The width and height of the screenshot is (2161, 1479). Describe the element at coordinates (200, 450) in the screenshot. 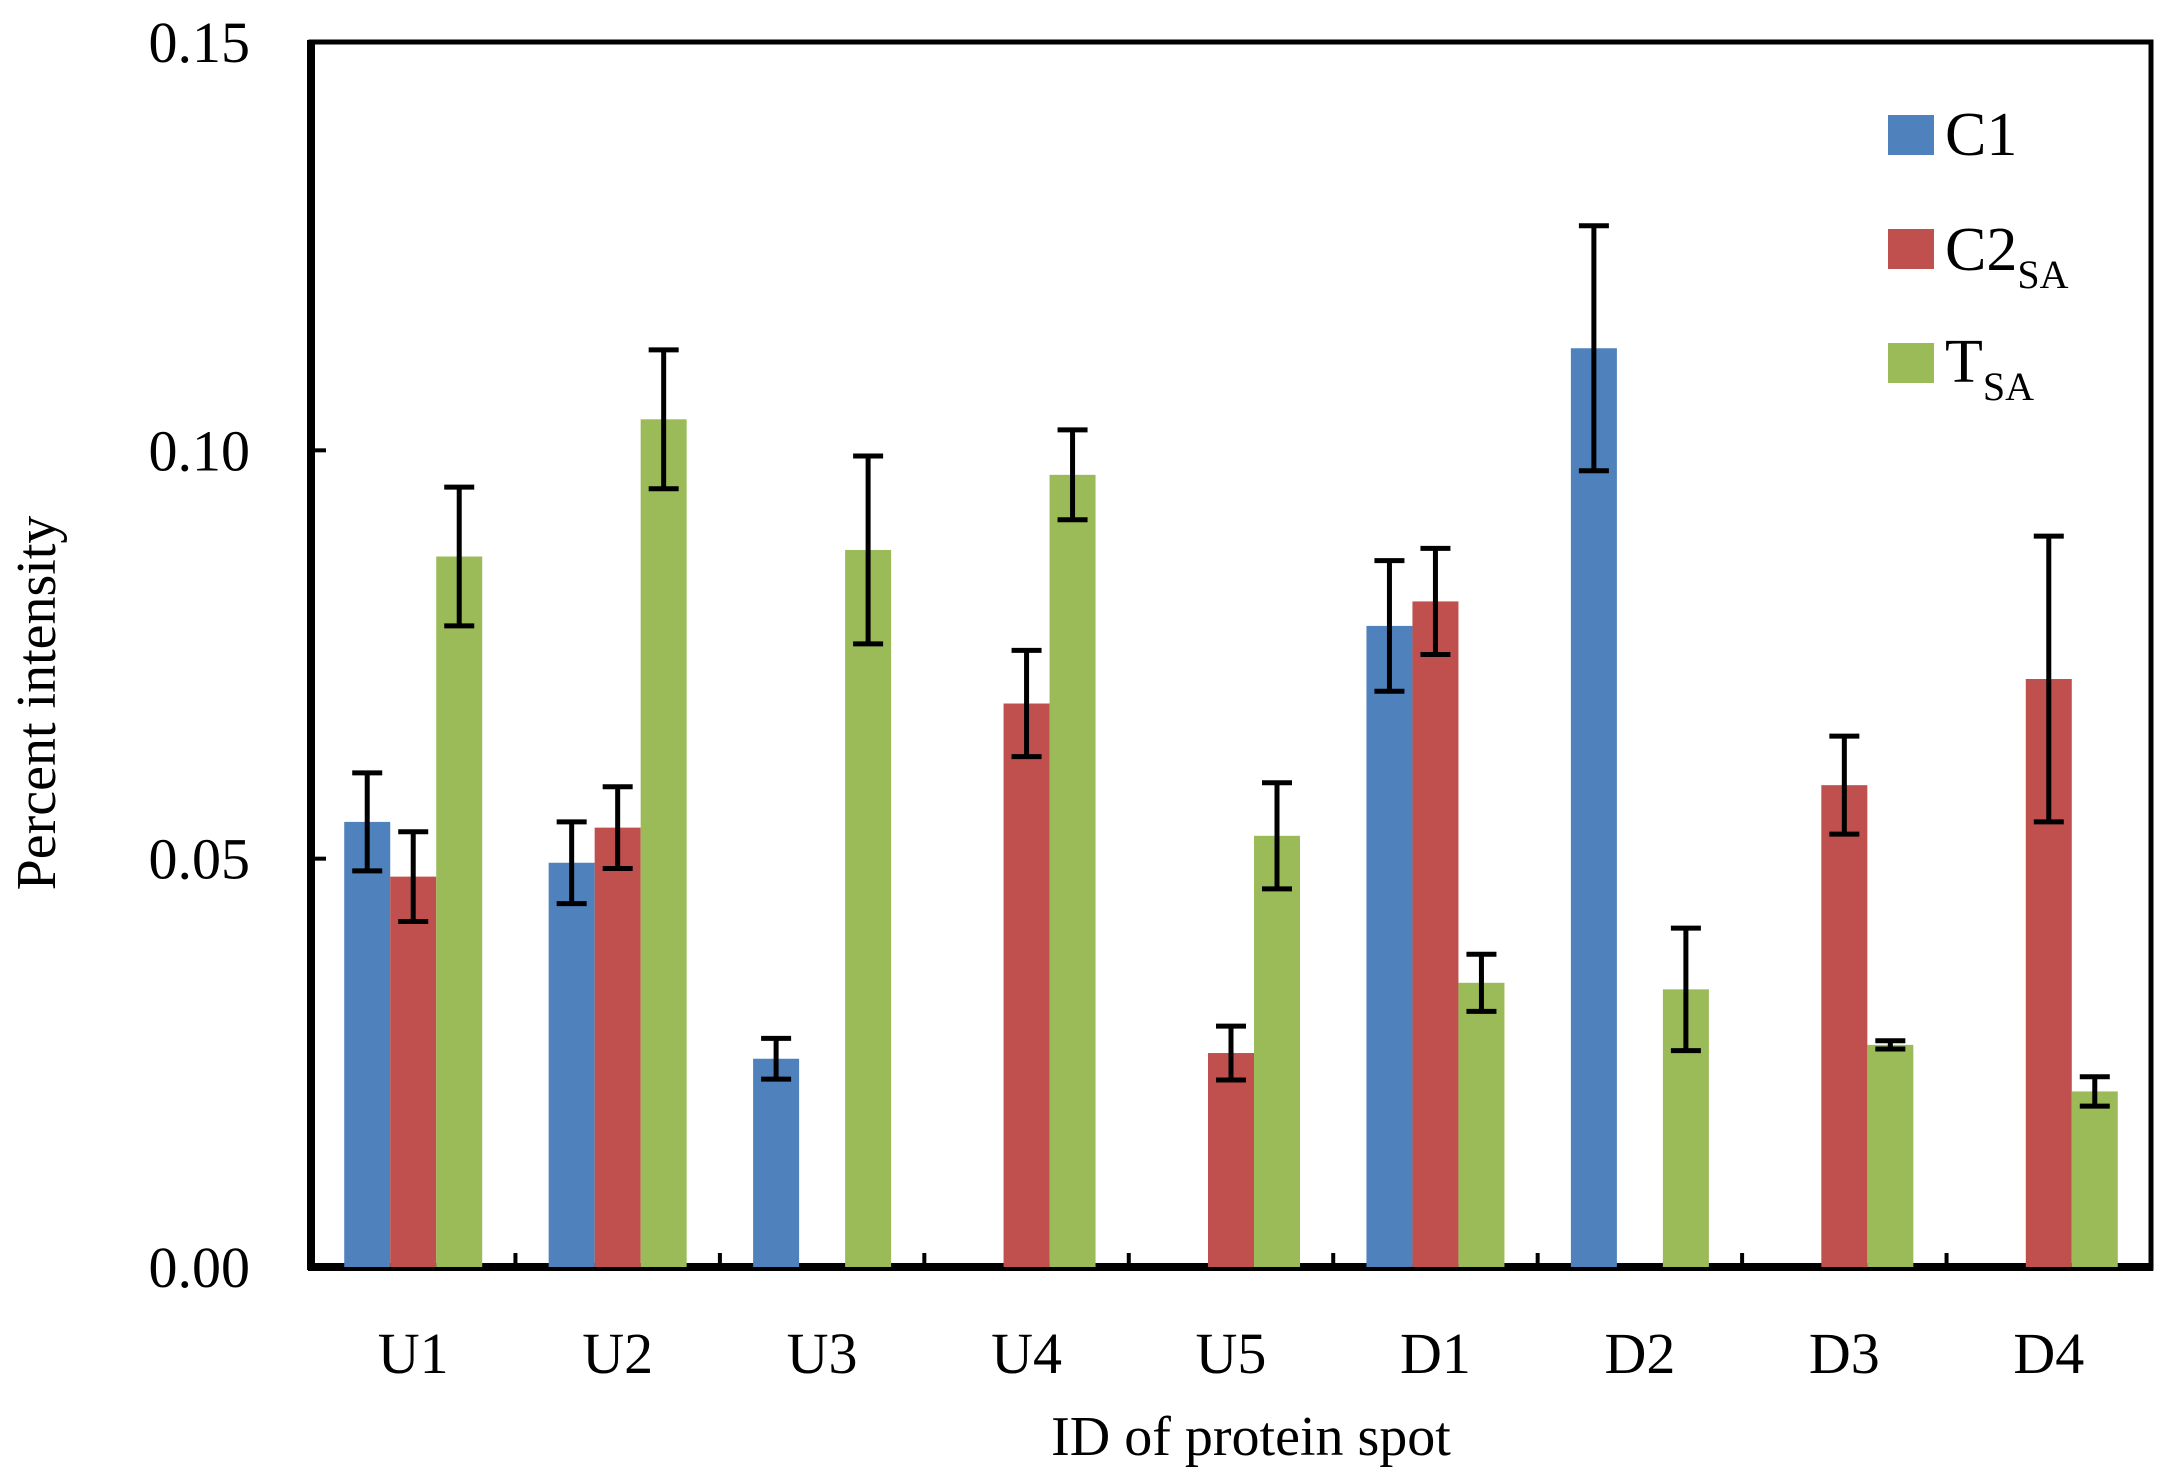

I see `y-tick-label: 0.10` at that location.